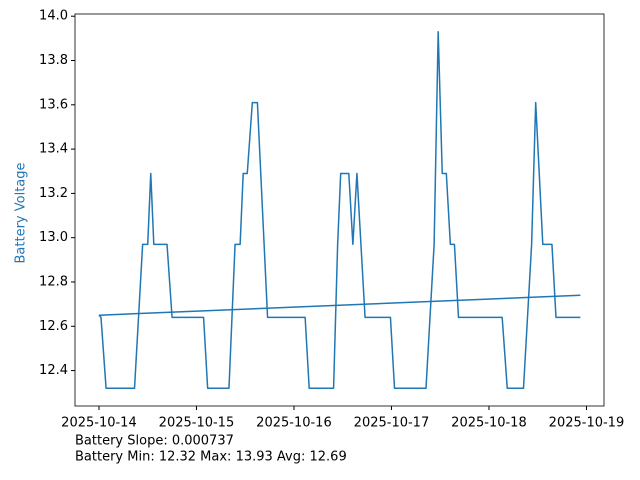 Image resolution: width=640 pixels, height=480 pixels. I want to click on y-tick-label: 12.6, so click(53, 326).